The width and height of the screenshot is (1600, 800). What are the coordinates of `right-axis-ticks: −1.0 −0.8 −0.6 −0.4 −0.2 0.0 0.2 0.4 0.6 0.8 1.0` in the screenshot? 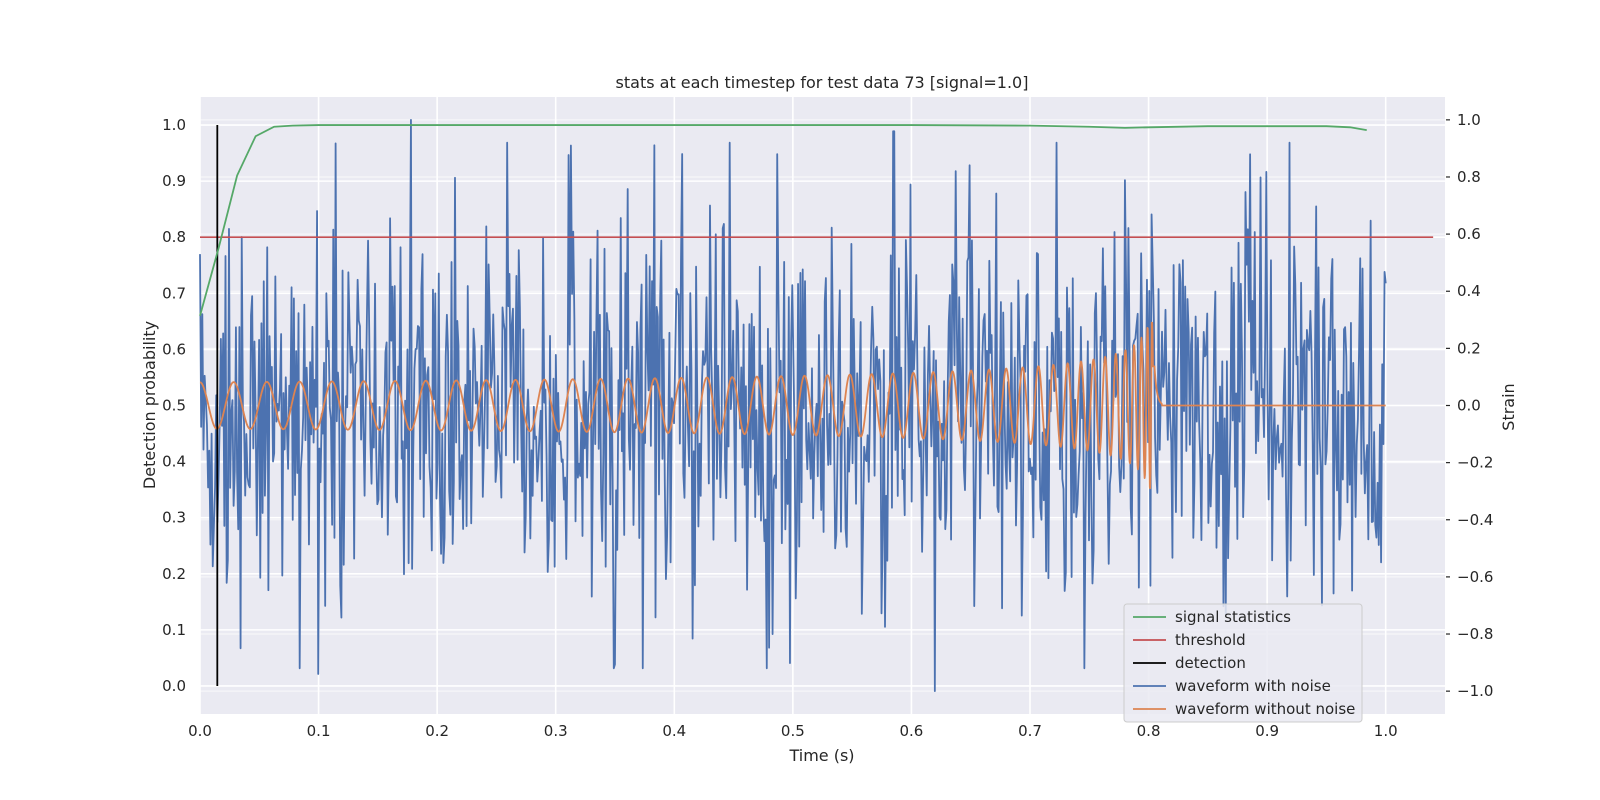 It's located at (1469, 405).